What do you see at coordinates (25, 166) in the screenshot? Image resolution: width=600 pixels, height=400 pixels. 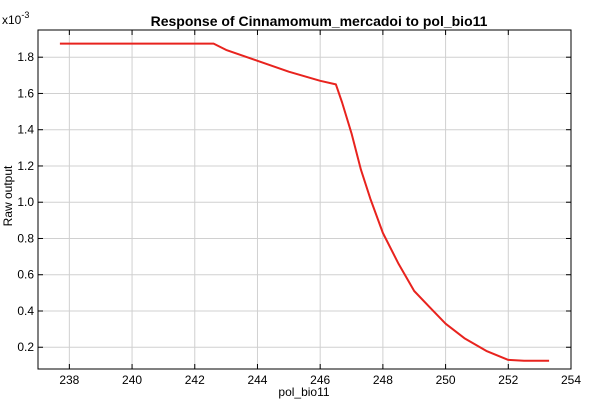 I see `y-tick-label: 1.2` at bounding box center [25, 166].